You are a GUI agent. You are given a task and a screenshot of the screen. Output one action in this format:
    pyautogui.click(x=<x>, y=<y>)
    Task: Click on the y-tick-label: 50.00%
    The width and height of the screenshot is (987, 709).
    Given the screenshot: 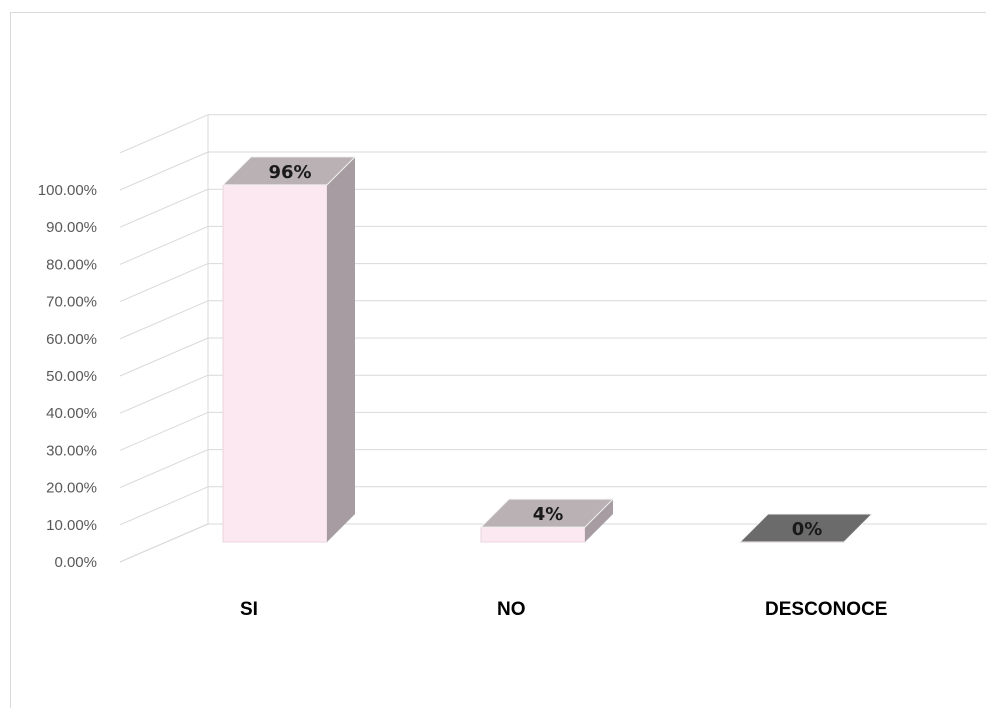 What is the action you would take?
    pyautogui.click(x=71, y=376)
    